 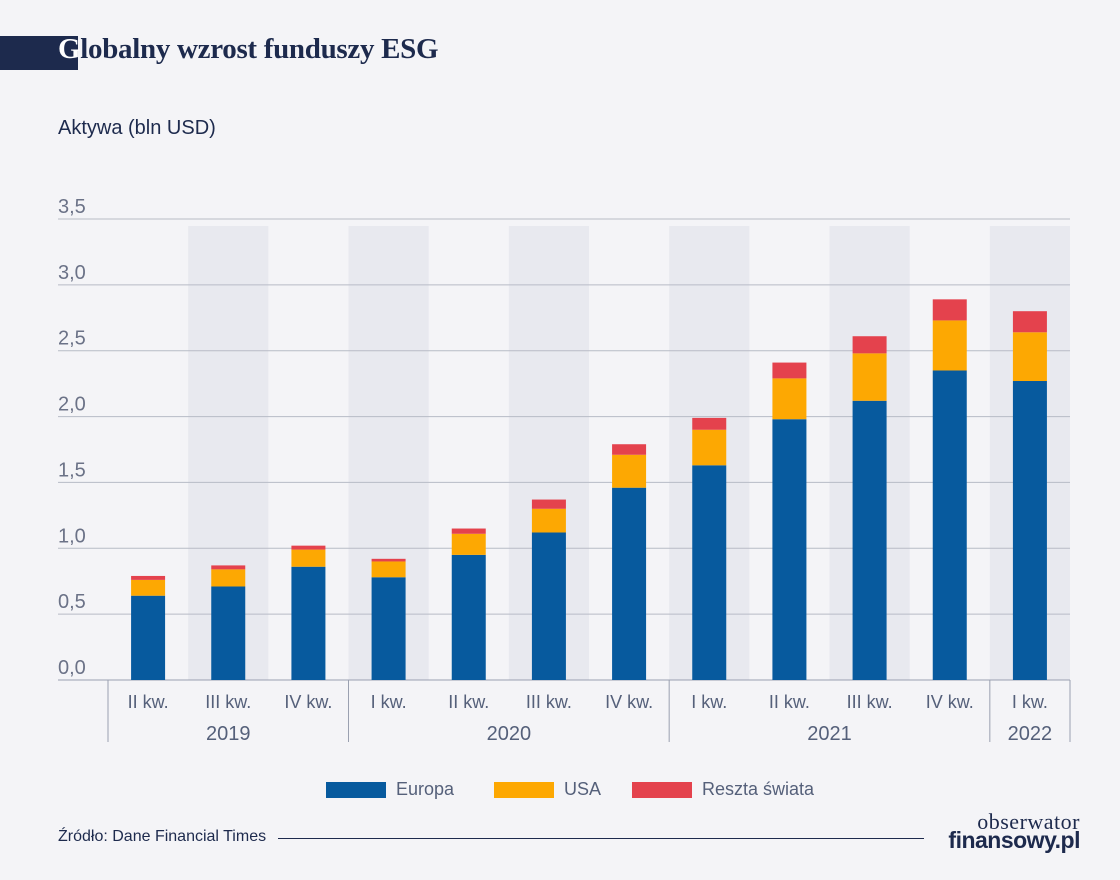 I want to click on chart-legend: Europa USA Reszta świata, so click(x=560, y=791).